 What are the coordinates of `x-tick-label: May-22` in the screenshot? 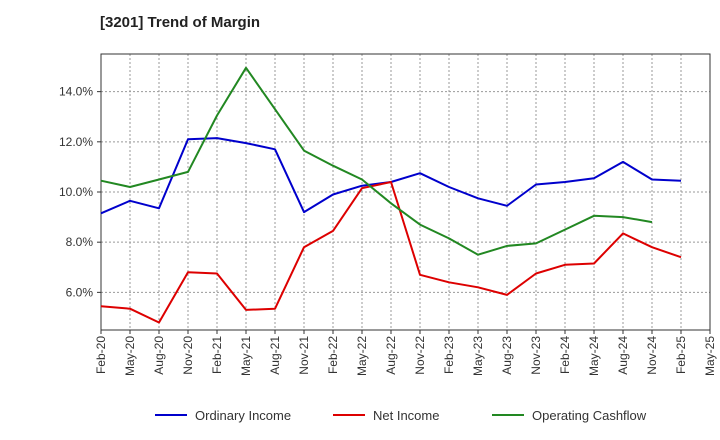 It's located at (362, 356).